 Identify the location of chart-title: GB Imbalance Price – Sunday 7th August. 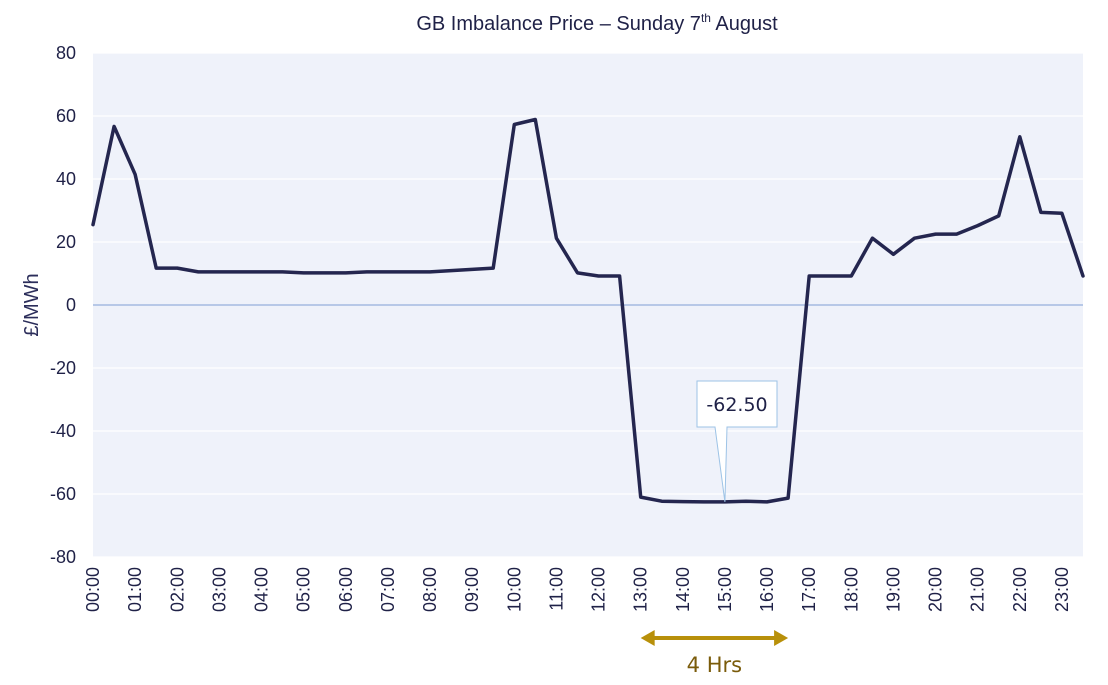
(597, 23).